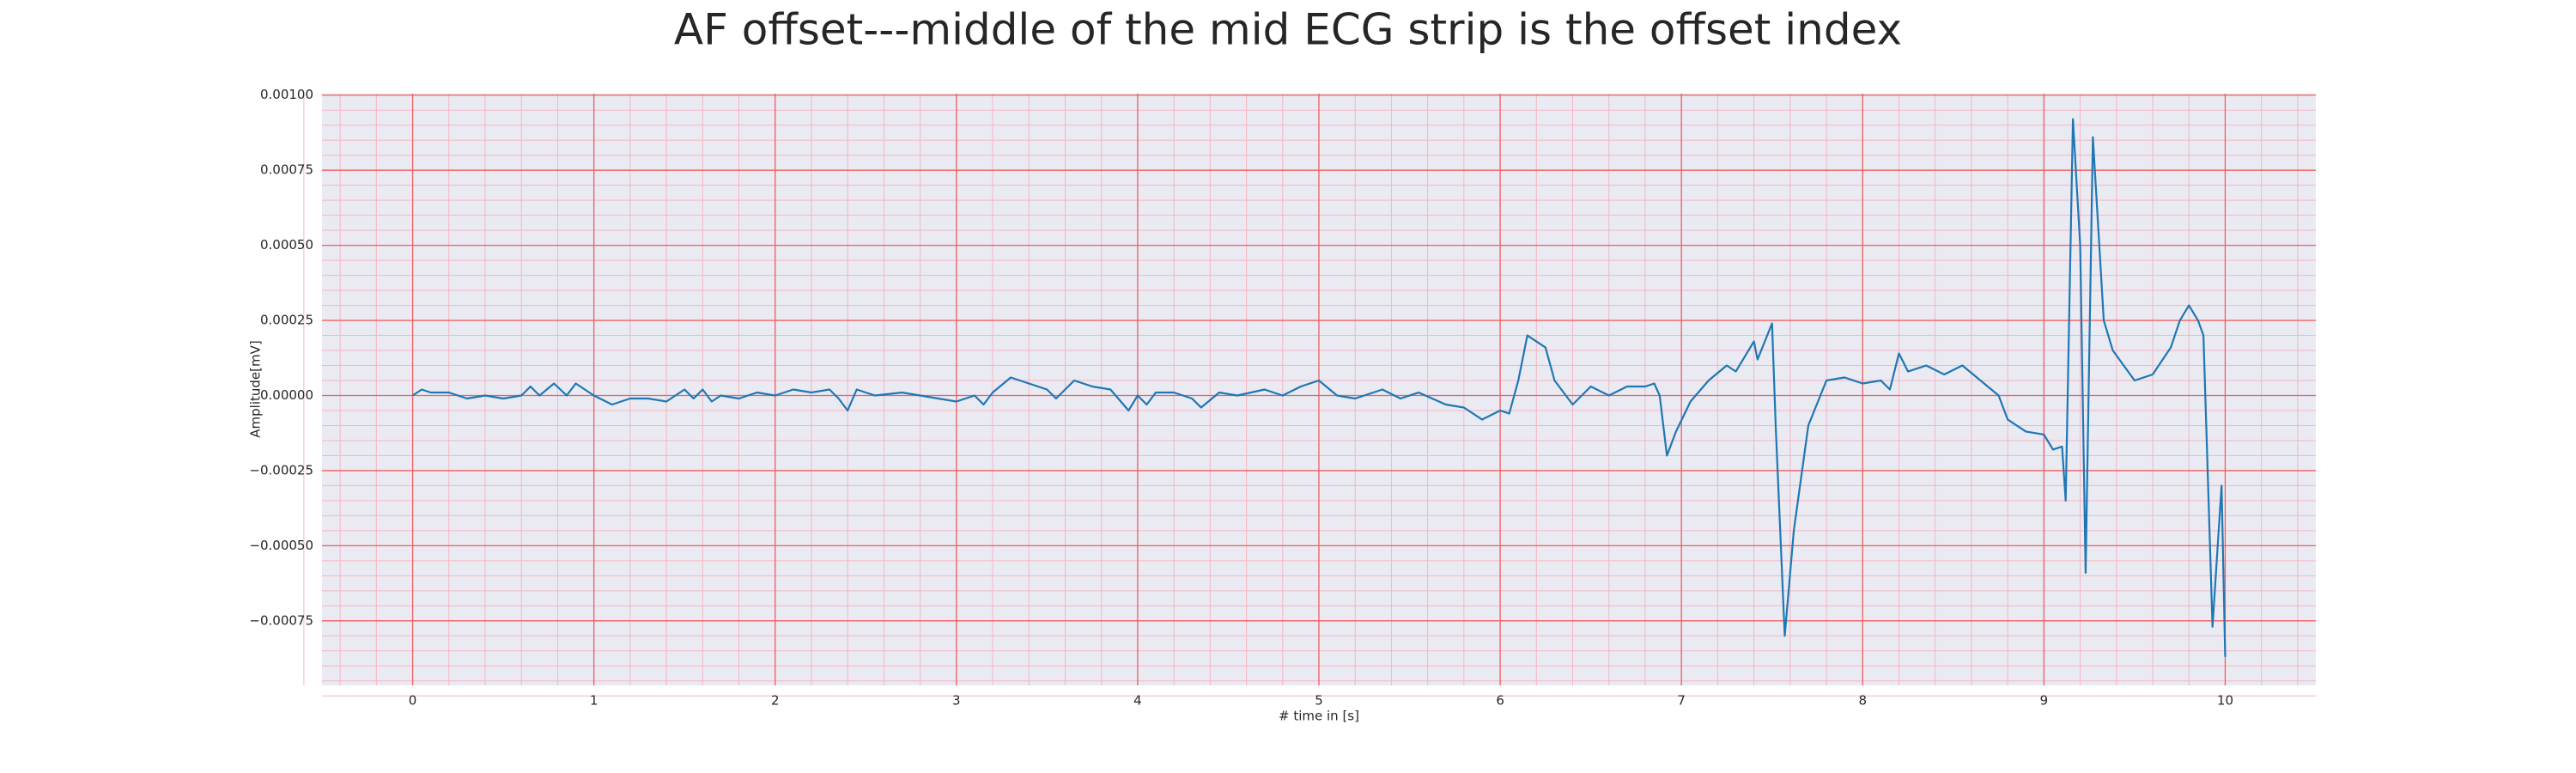 Image resolution: width=2576 pixels, height=773 pixels. What do you see at coordinates (2225, 701) in the screenshot?
I see `x-tick-label: 10` at bounding box center [2225, 701].